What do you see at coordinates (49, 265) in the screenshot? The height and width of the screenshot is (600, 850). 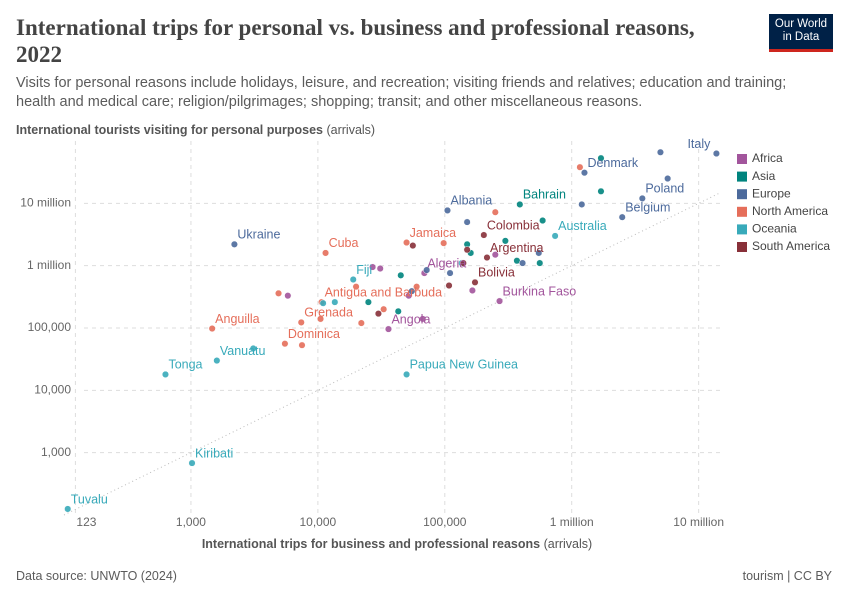 I see `y-tick-label: 1 million` at bounding box center [49, 265].